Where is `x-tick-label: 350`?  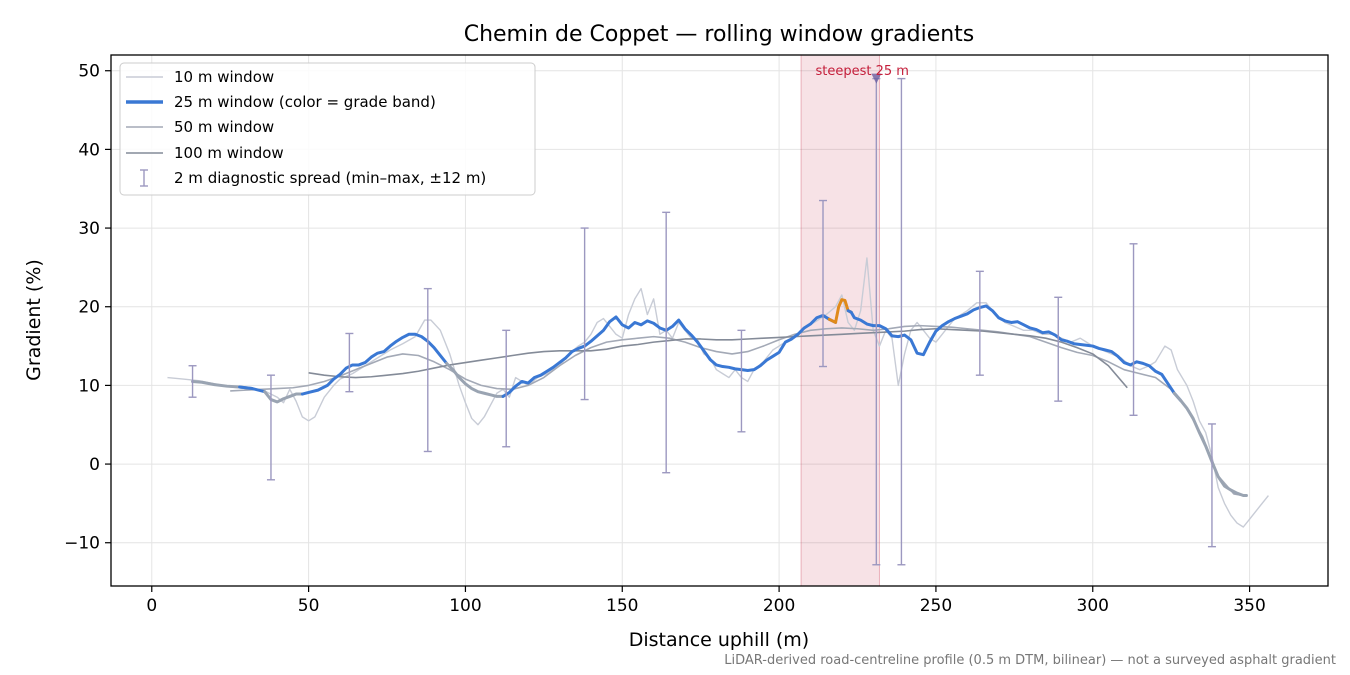 x-tick-label: 350 is located at coordinates (1249, 606).